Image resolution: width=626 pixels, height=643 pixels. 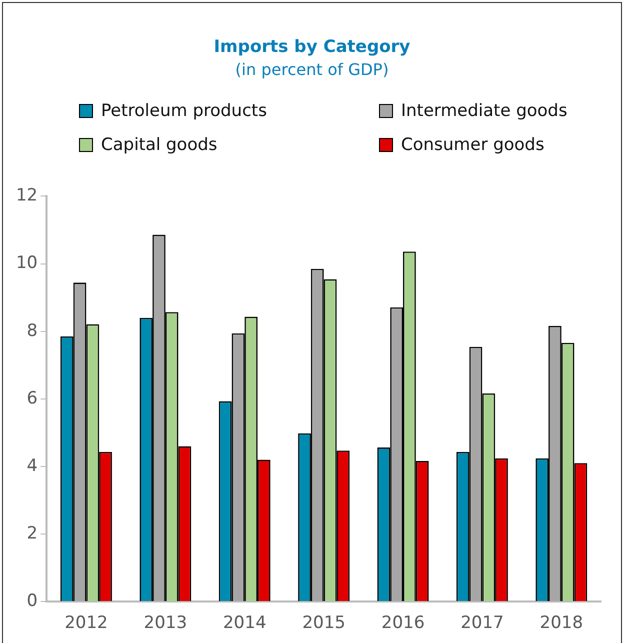 I want to click on y-tick-label: 4, so click(x=32, y=466).